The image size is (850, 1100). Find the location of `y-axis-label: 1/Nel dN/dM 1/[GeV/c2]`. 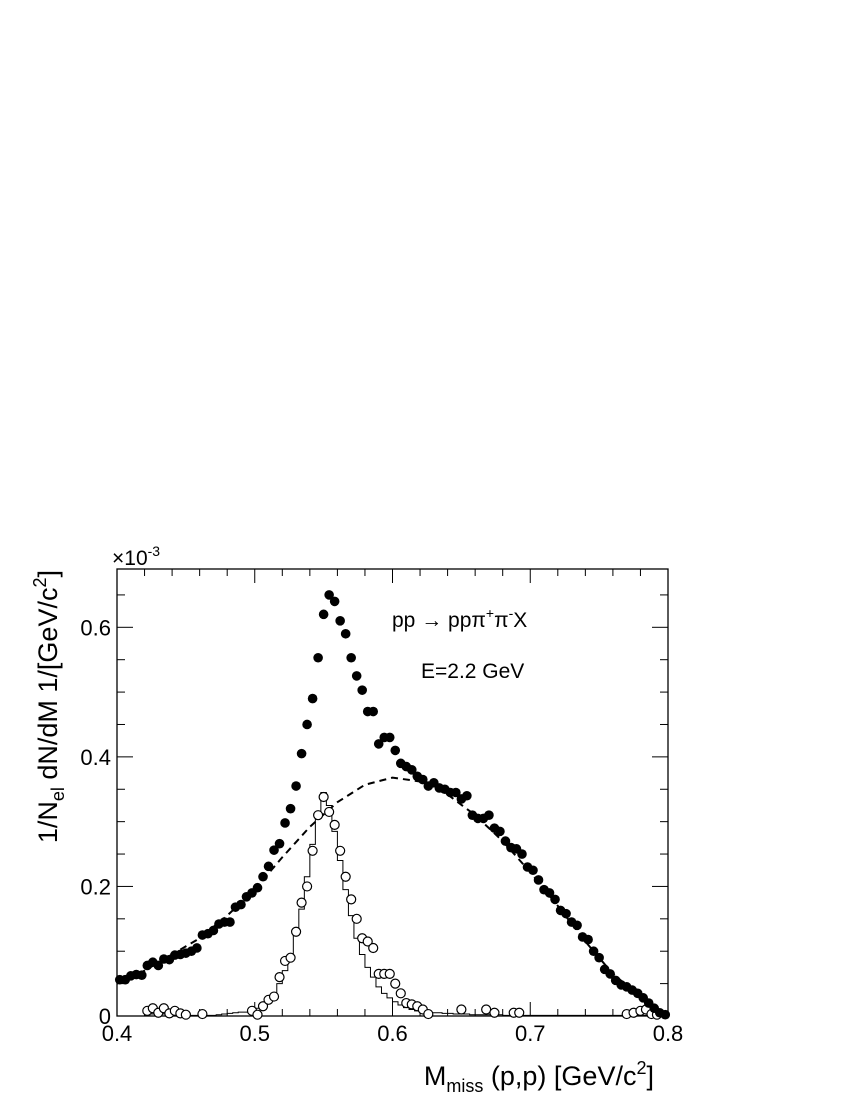

y-axis-label: 1/Nel dN/dM 1/[GeV/c2] is located at coordinates (49, 706).